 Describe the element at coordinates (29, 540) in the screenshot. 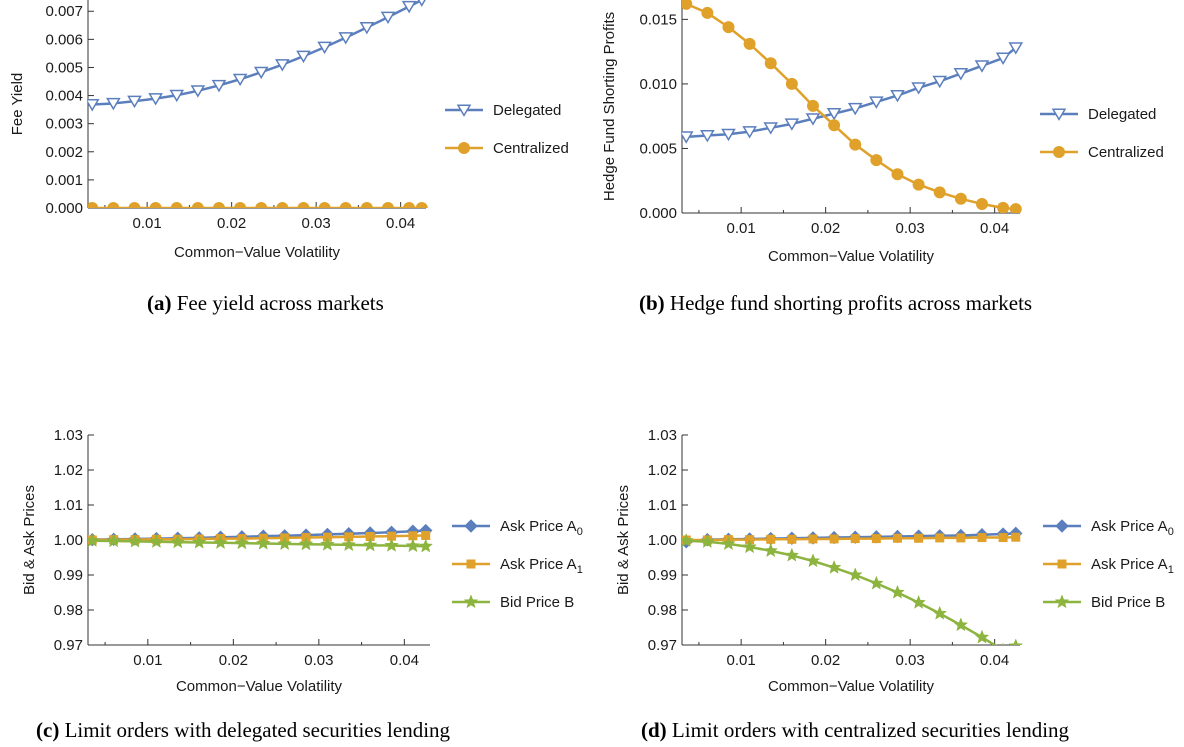

I see `y-axis-label: Bid & Ask Prices` at that location.